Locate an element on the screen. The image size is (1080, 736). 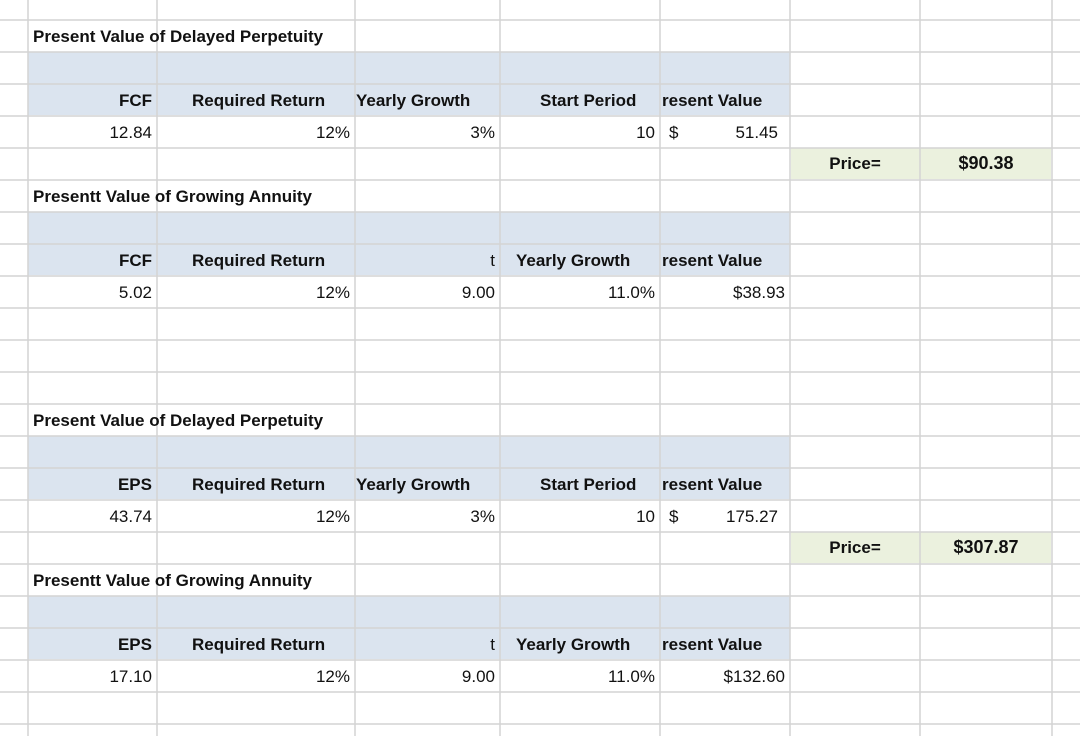
price-value: $307.87 is located at coordinates (986, 547).